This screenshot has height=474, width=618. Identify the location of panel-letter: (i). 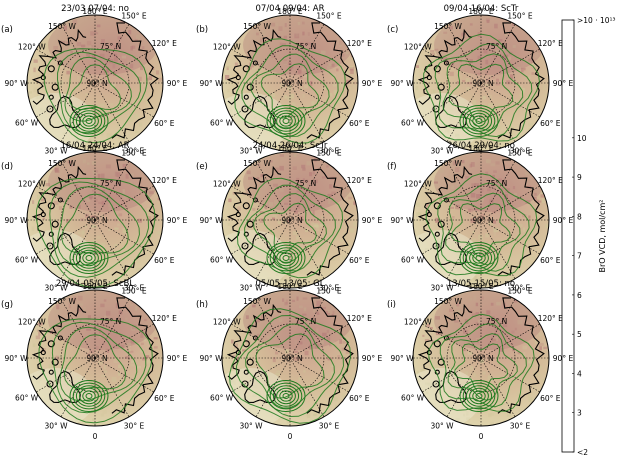
(391, 305).